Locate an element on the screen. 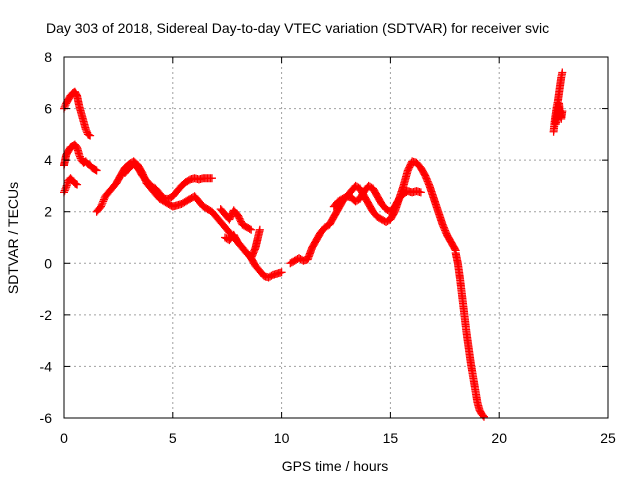 Image resolution: width=640 pixels, height=480 pixels. x-tick-label: 5 is located at coordinates (173, 438).